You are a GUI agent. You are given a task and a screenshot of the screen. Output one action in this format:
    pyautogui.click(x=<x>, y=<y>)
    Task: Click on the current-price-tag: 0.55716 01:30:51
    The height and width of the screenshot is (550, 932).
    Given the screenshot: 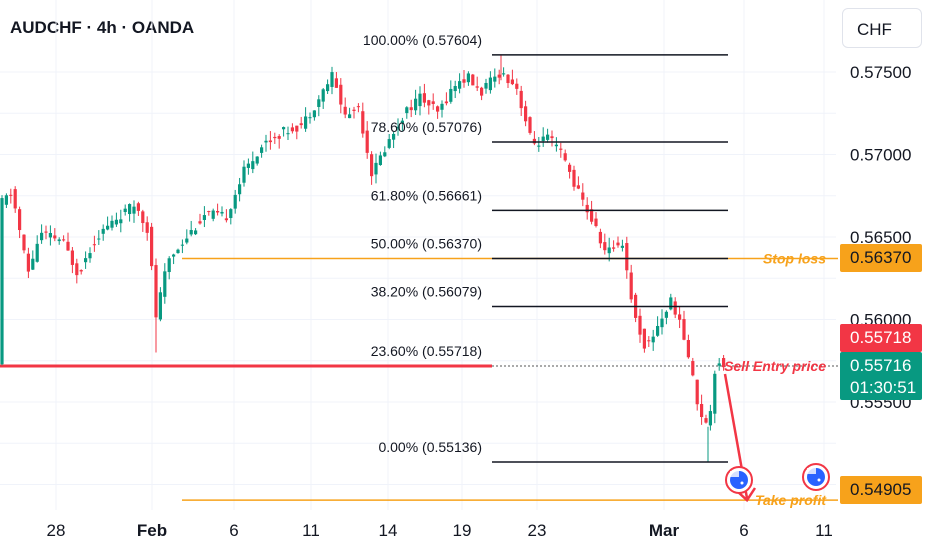 What is the action you would take?
    pyautogui.click(x=881, y=376)
    